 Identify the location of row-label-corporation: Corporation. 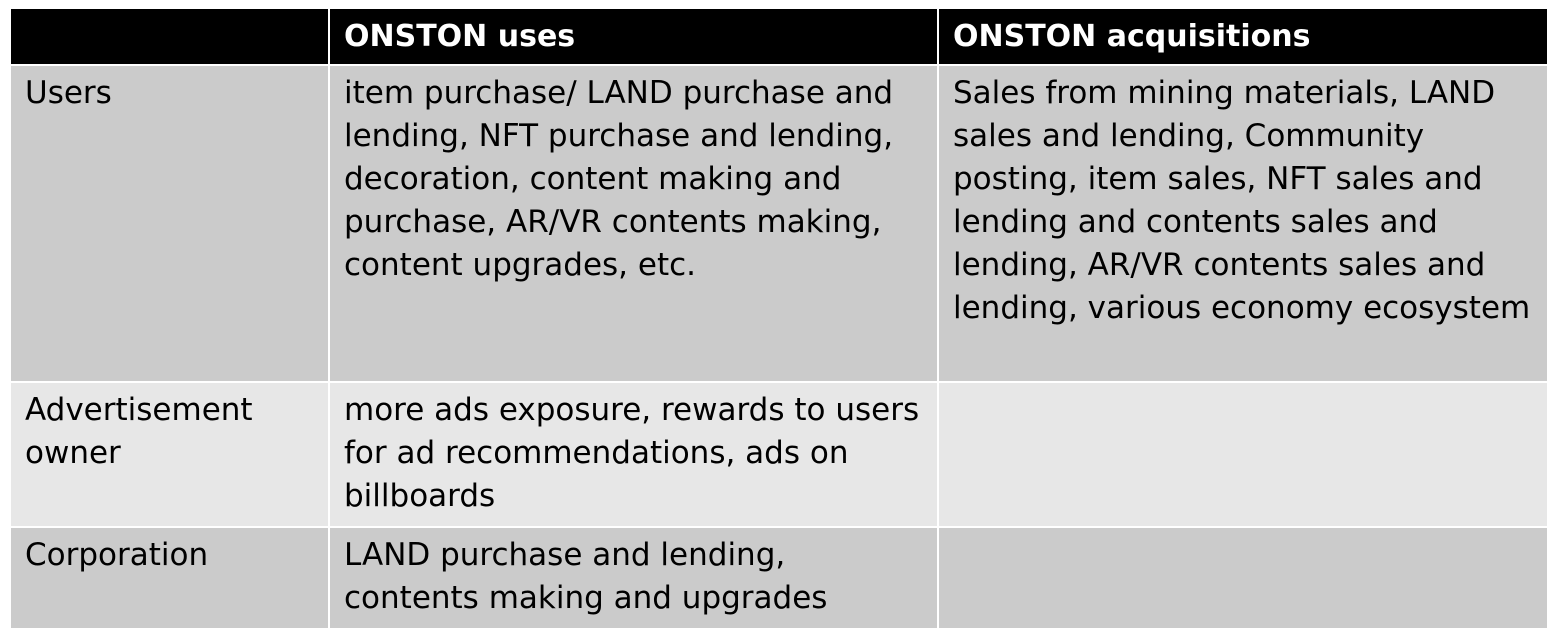
(169, 578).